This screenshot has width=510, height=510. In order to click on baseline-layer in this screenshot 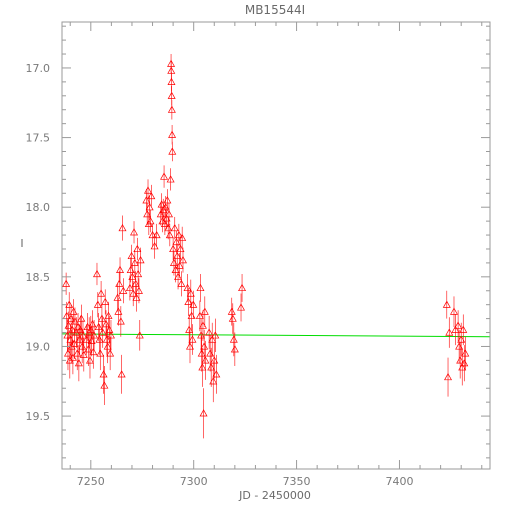, I will do `click(276, 335)`.